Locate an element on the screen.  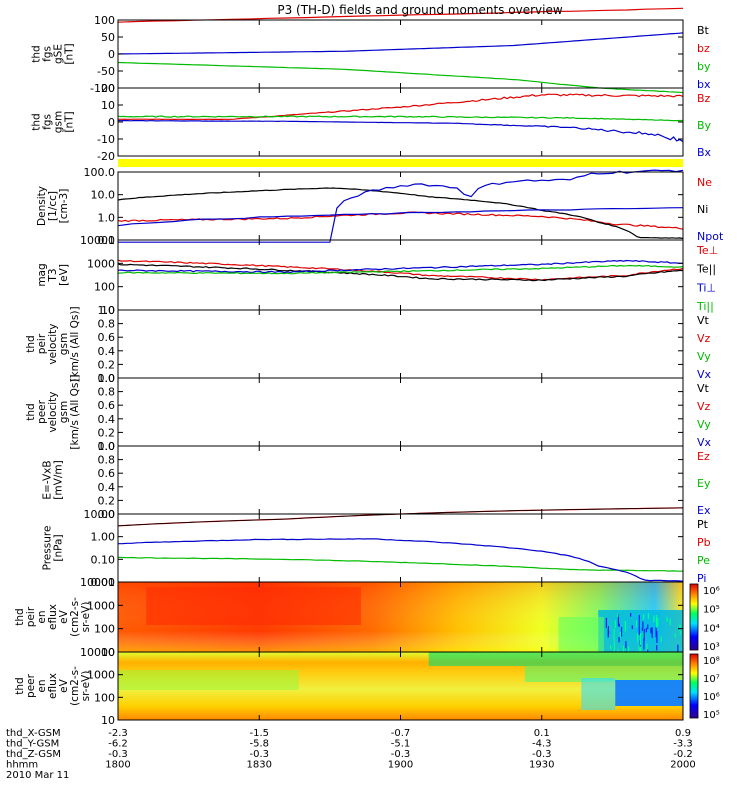
panel-frame-fgs_gse is located at coordinates (400, 54).